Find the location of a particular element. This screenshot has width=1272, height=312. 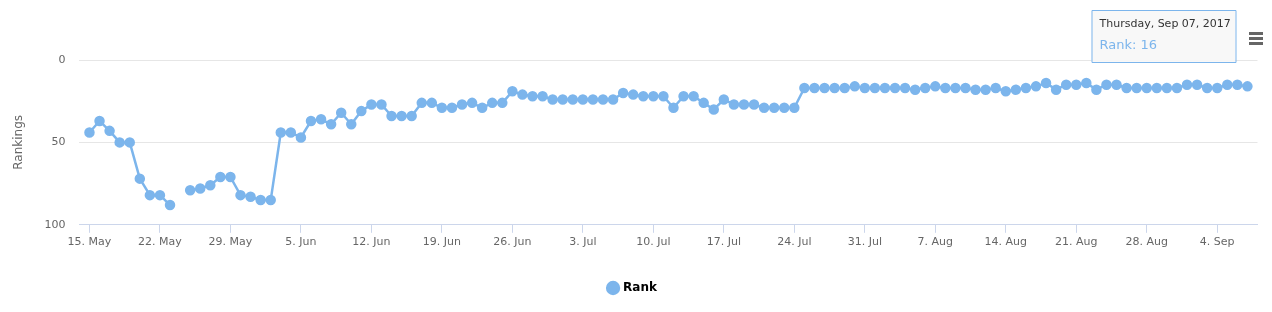

text: Rank: 16 is located at coordinates (1128, 45).